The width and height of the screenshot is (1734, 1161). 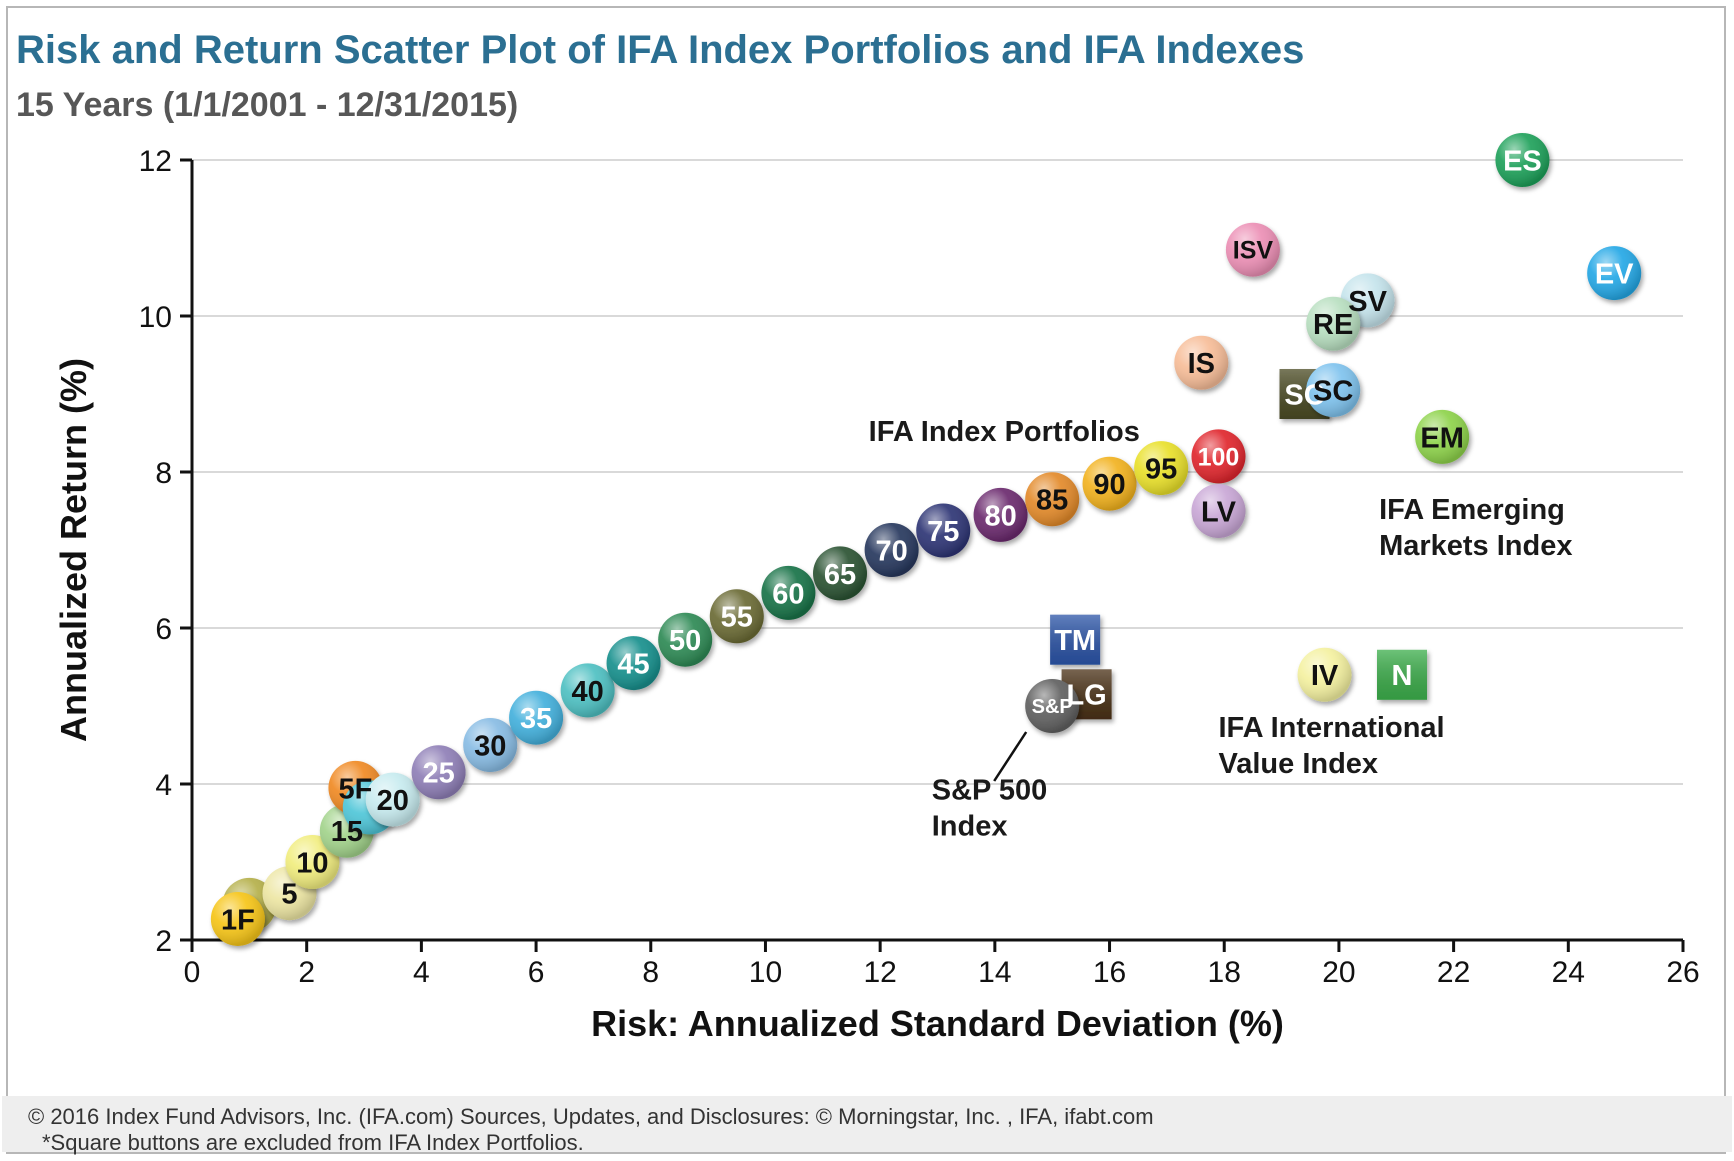 What do you see at coordinates (1331, 746) in the screenshot?
I see `annotation-label: IFA International Value Index` at bounding box center [1331, 746].